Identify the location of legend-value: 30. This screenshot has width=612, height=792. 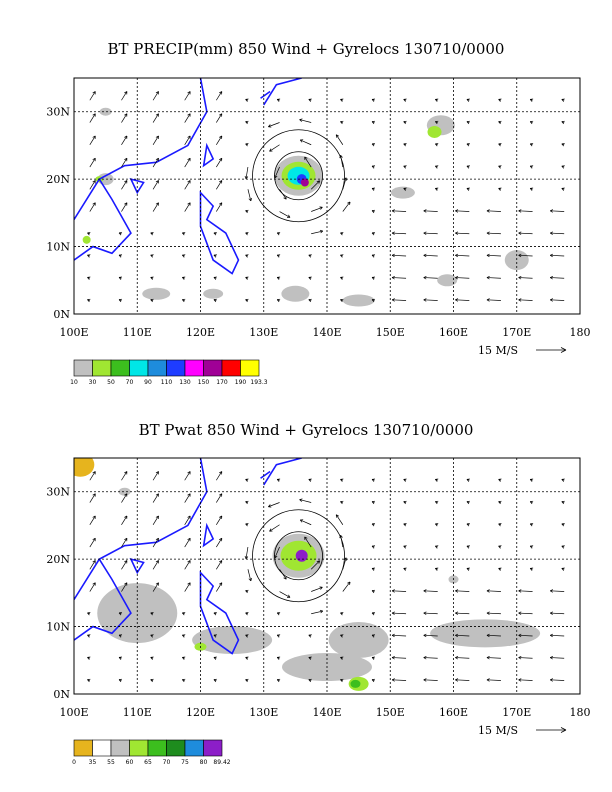
(93, 382).